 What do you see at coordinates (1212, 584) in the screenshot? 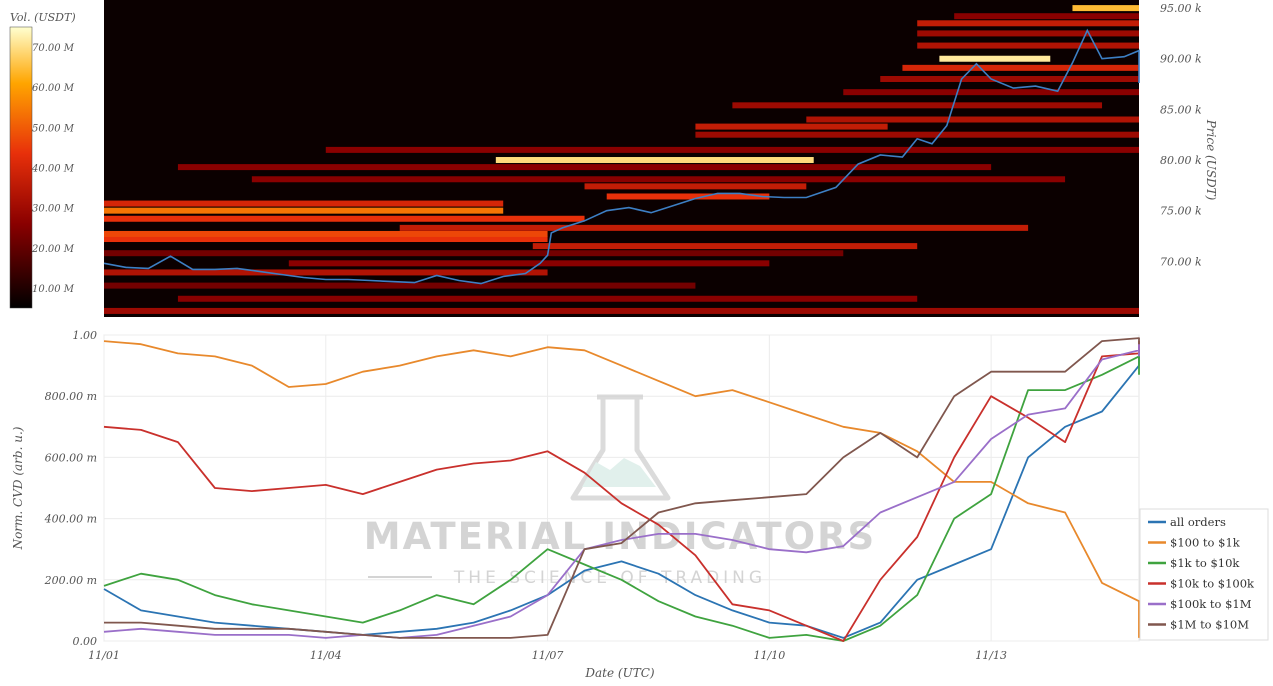
I see `legend-label: $10k to $100k` at bounding box center [1212, 584].